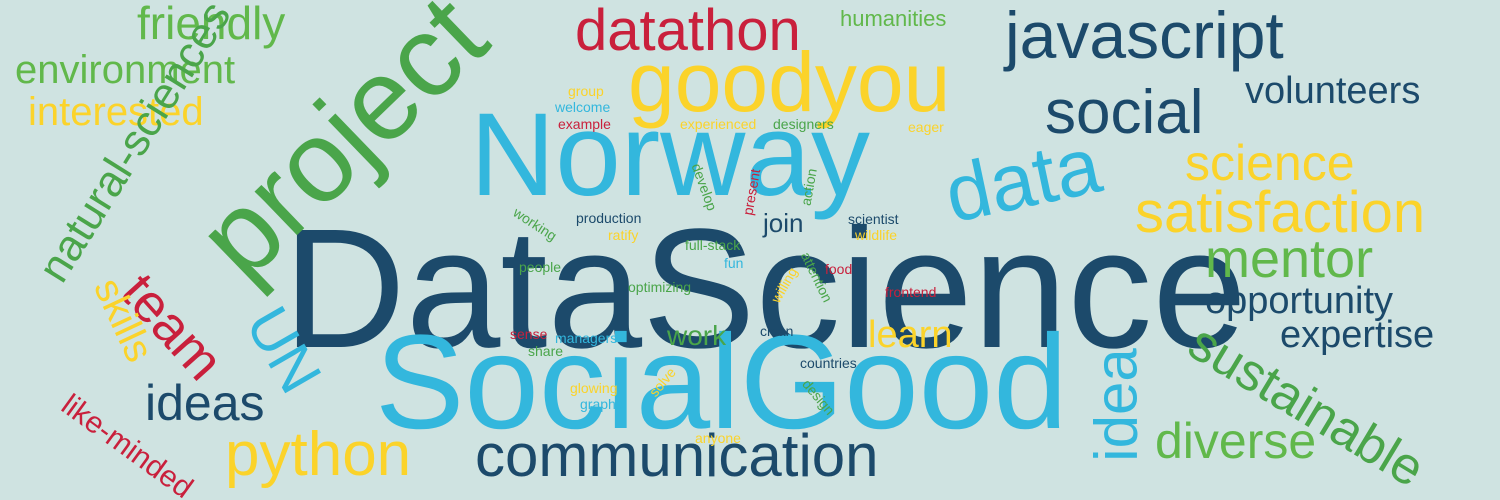  I want to click on word-full-stack: full-stack, so click(713, 245).